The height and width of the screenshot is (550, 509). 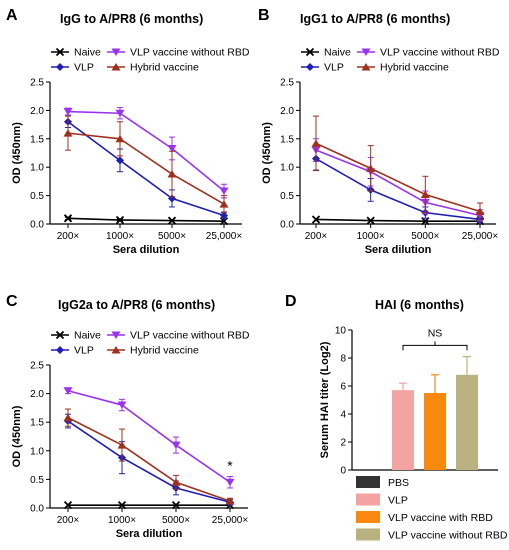 I want to click on legend-label: VLP vaccine with RBD, so click(x=440, y=518).